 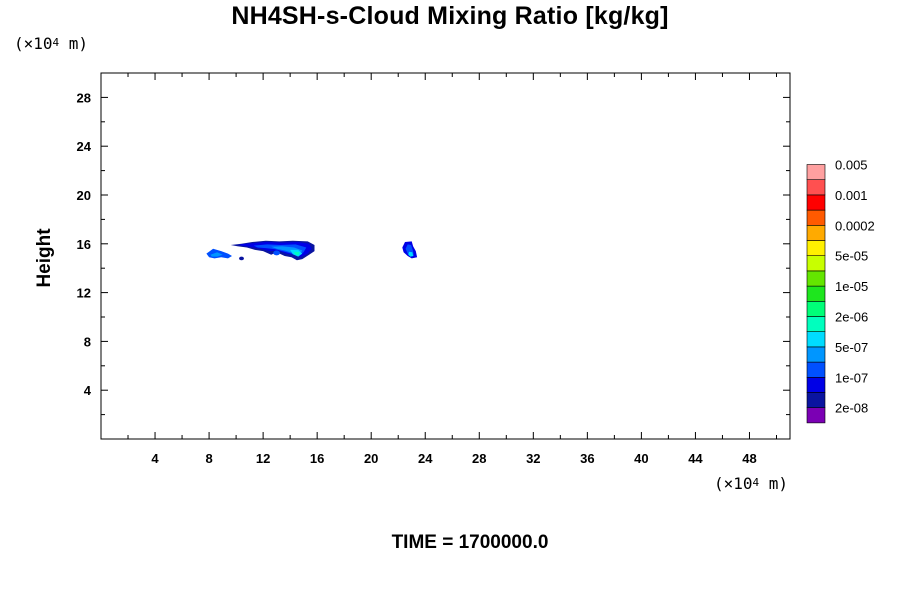 What do you see at coordinates (155, 458) in the screenshot?
I see `x-tick-label: 4` at bounding box center [155, 458].